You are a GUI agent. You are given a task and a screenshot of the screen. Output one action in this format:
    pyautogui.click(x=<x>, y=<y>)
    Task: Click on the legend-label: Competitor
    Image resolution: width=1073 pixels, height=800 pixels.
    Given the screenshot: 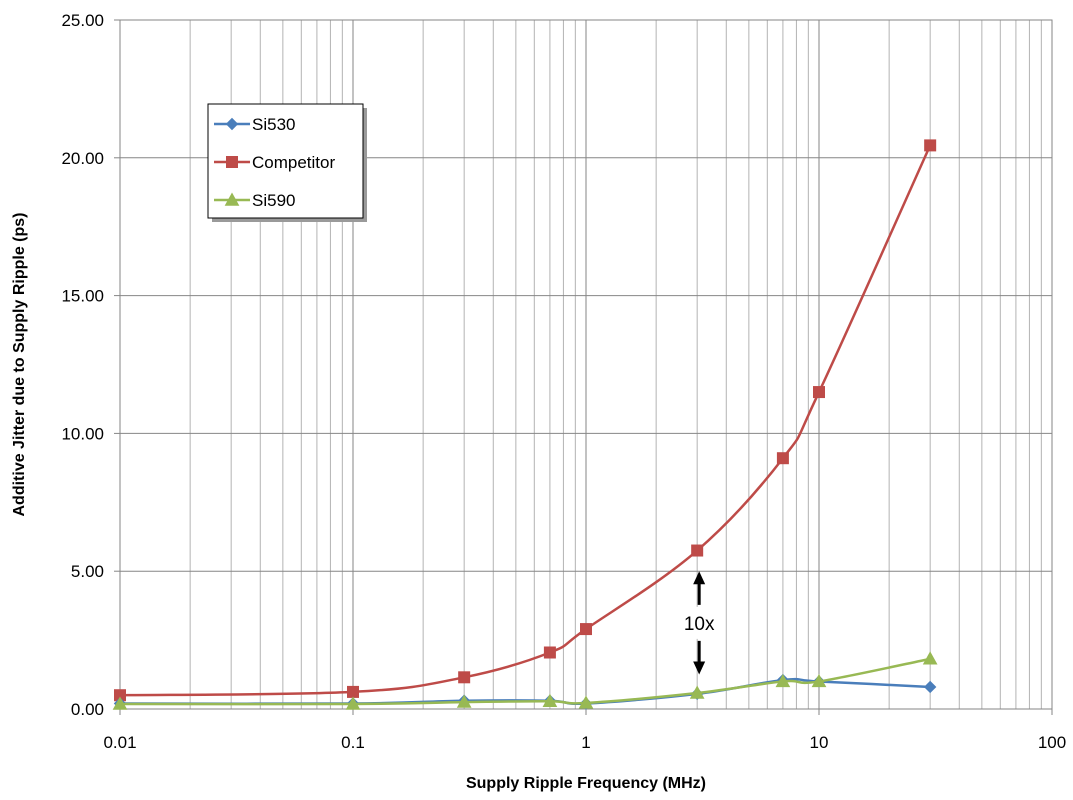 What is the action you would take?
    pyautogui.click(x=293, y=162)
    